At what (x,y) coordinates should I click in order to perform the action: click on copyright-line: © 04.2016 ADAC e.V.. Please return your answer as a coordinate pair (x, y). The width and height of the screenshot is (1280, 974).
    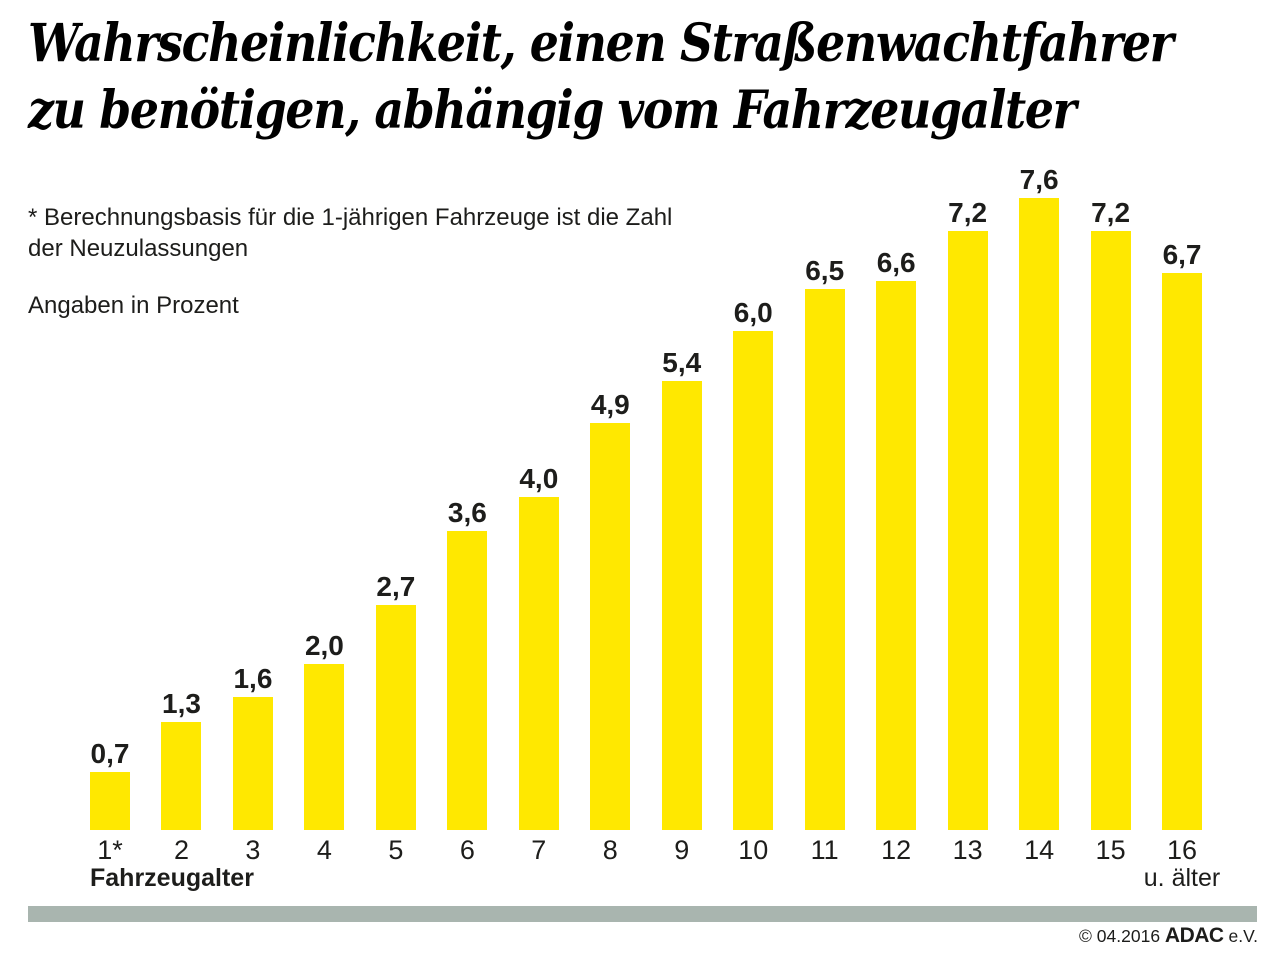
    Looking at the image, I should click on (1168, 936).